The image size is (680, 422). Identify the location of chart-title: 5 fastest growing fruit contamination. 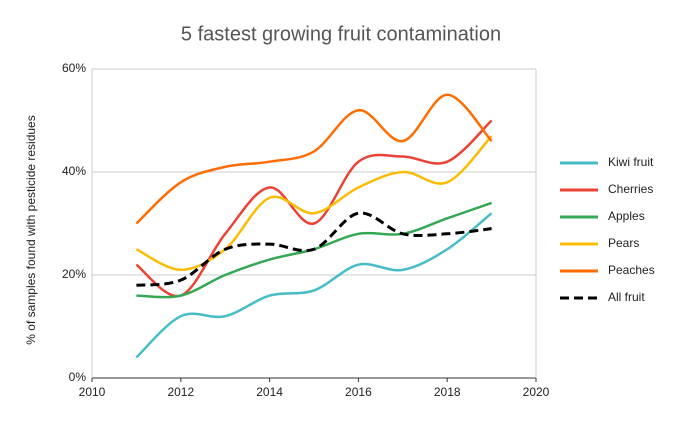
(341, 34).